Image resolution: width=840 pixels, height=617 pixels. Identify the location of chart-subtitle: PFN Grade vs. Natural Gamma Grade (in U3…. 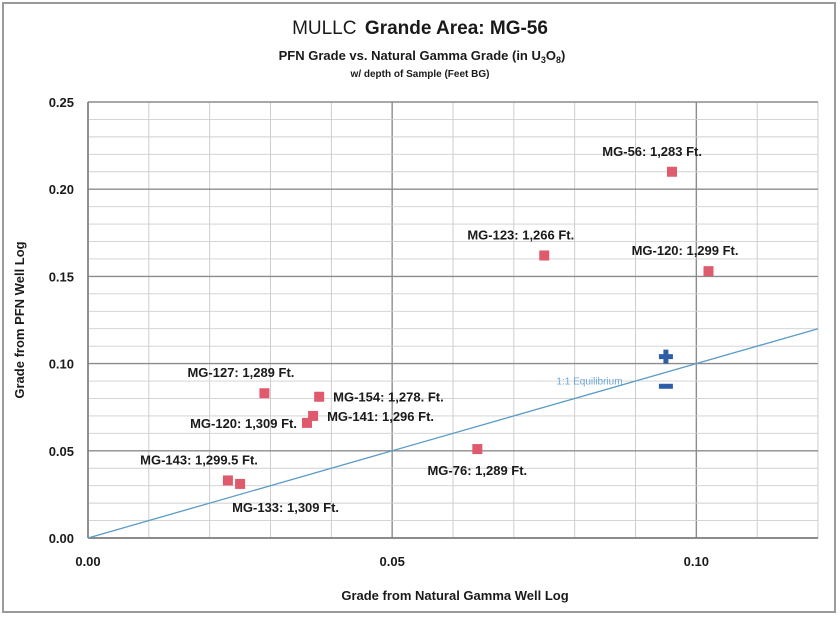
(422, 56).